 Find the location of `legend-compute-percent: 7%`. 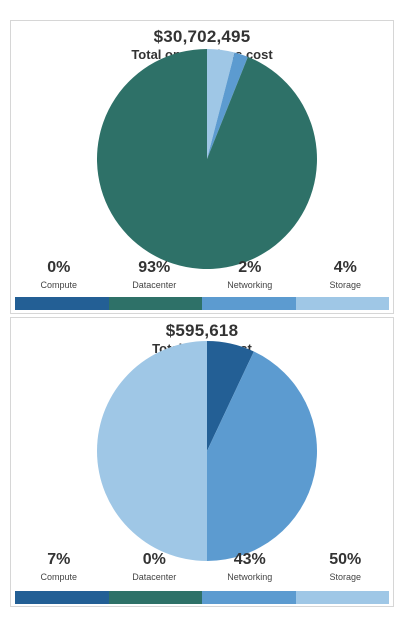

legend-compute-percent: 7% is located at coordinates (59, 559).